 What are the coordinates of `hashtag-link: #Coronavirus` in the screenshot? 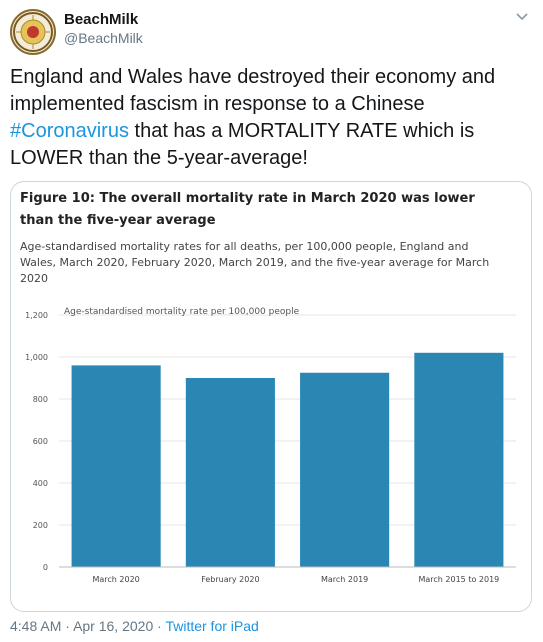 It's located at (69, 131).